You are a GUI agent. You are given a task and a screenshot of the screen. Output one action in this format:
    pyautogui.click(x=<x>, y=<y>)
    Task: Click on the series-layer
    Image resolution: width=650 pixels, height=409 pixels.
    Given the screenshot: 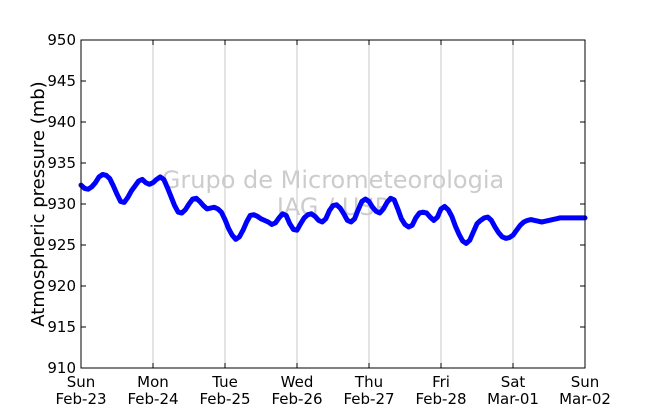 What is the action you would take?
    pyautogui.click(x=333, y=209)
    